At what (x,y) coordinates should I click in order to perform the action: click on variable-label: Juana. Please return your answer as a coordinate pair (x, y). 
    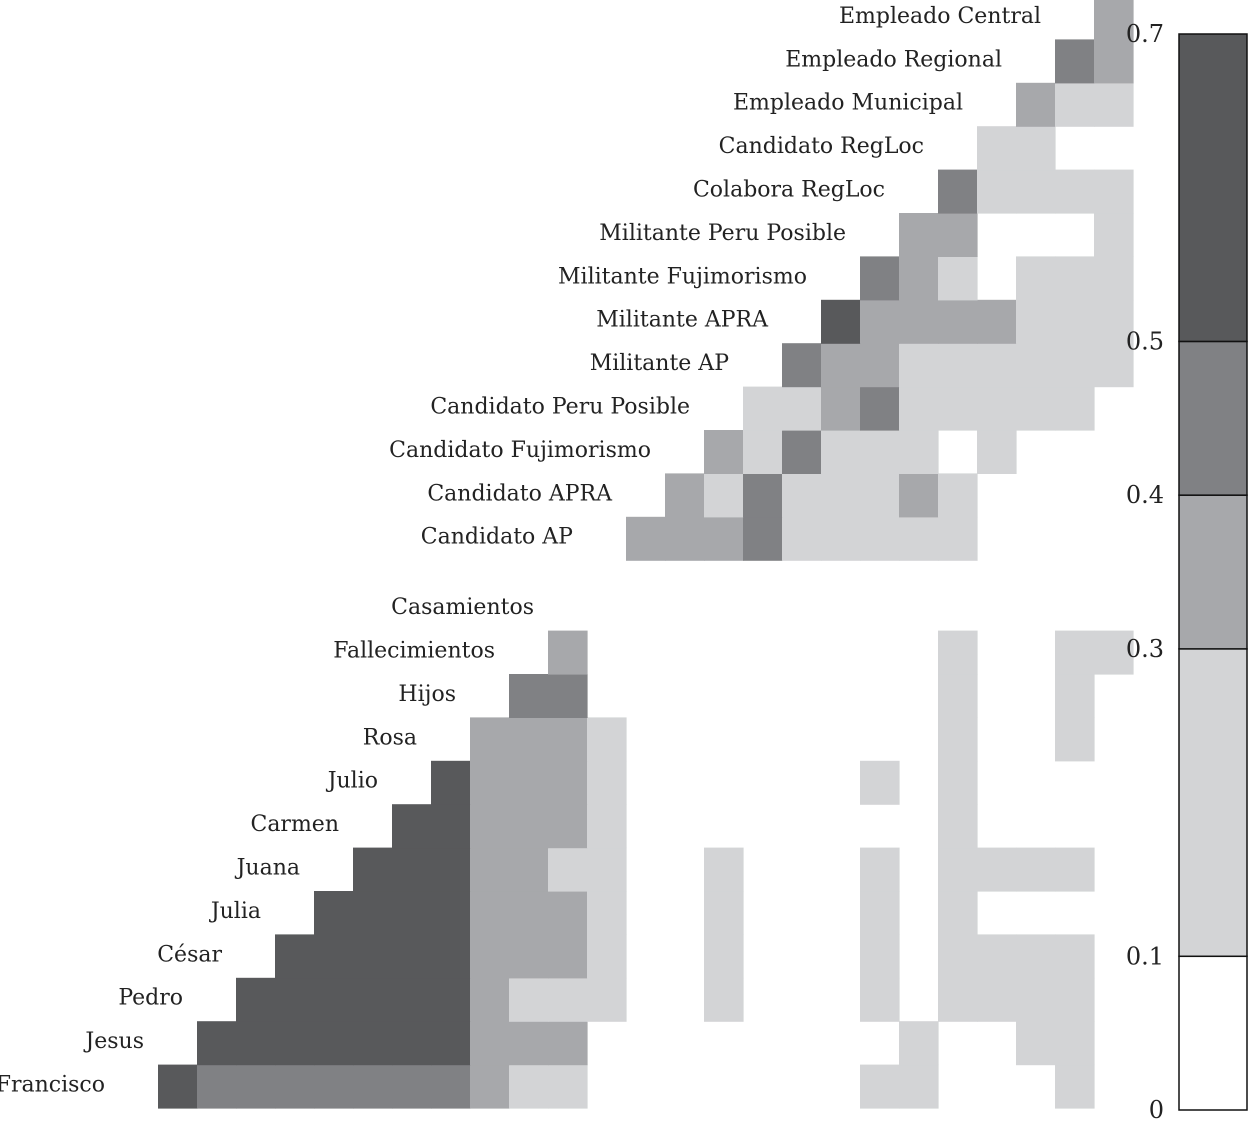
    Looking at the image, I should click on (267, 868).